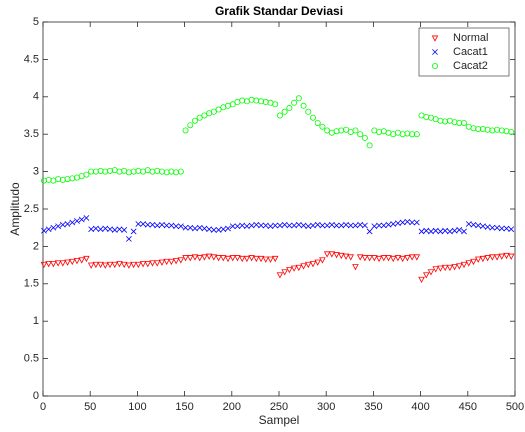 Image resolution: width=525 pixels, height=432 pixels. Describe the element at coordinates (184, 407) in the screenshot. I see `x-tick-label: 150` at that location.